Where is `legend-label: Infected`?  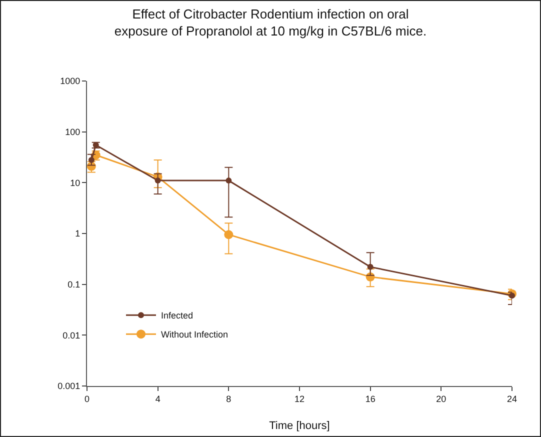 legend-label: Infected is located at coordinates (177, 315).